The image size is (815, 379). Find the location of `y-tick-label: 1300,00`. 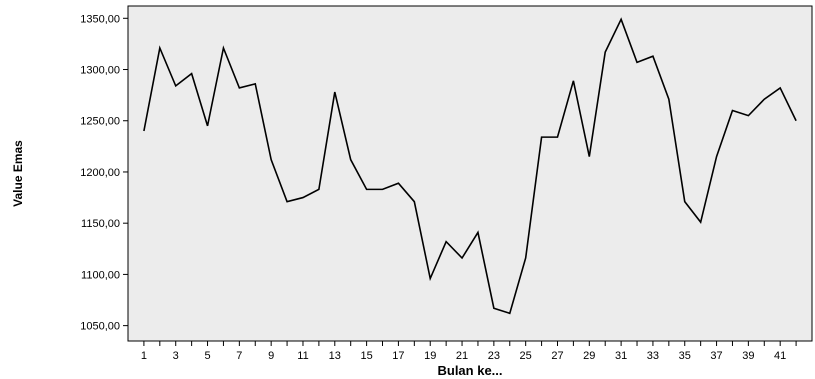

y-tick-label: 1300,00 is located at coordinates (100, 71).